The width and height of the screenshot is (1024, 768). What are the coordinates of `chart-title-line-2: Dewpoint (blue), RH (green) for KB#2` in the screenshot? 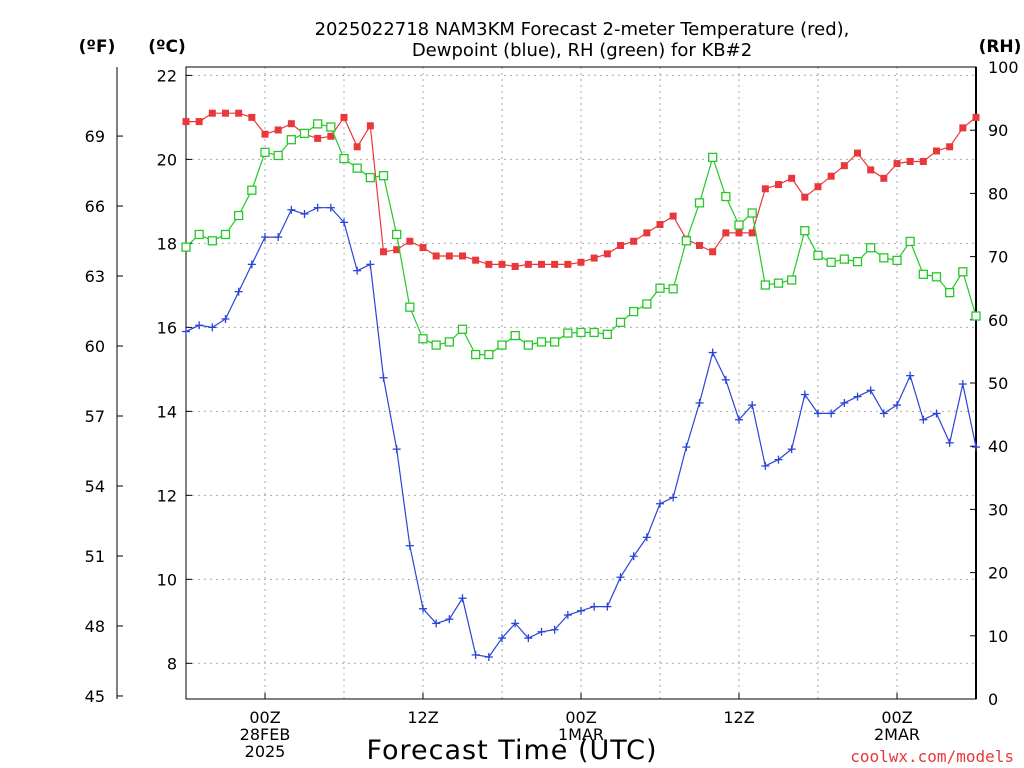 It's located at (582, 50).